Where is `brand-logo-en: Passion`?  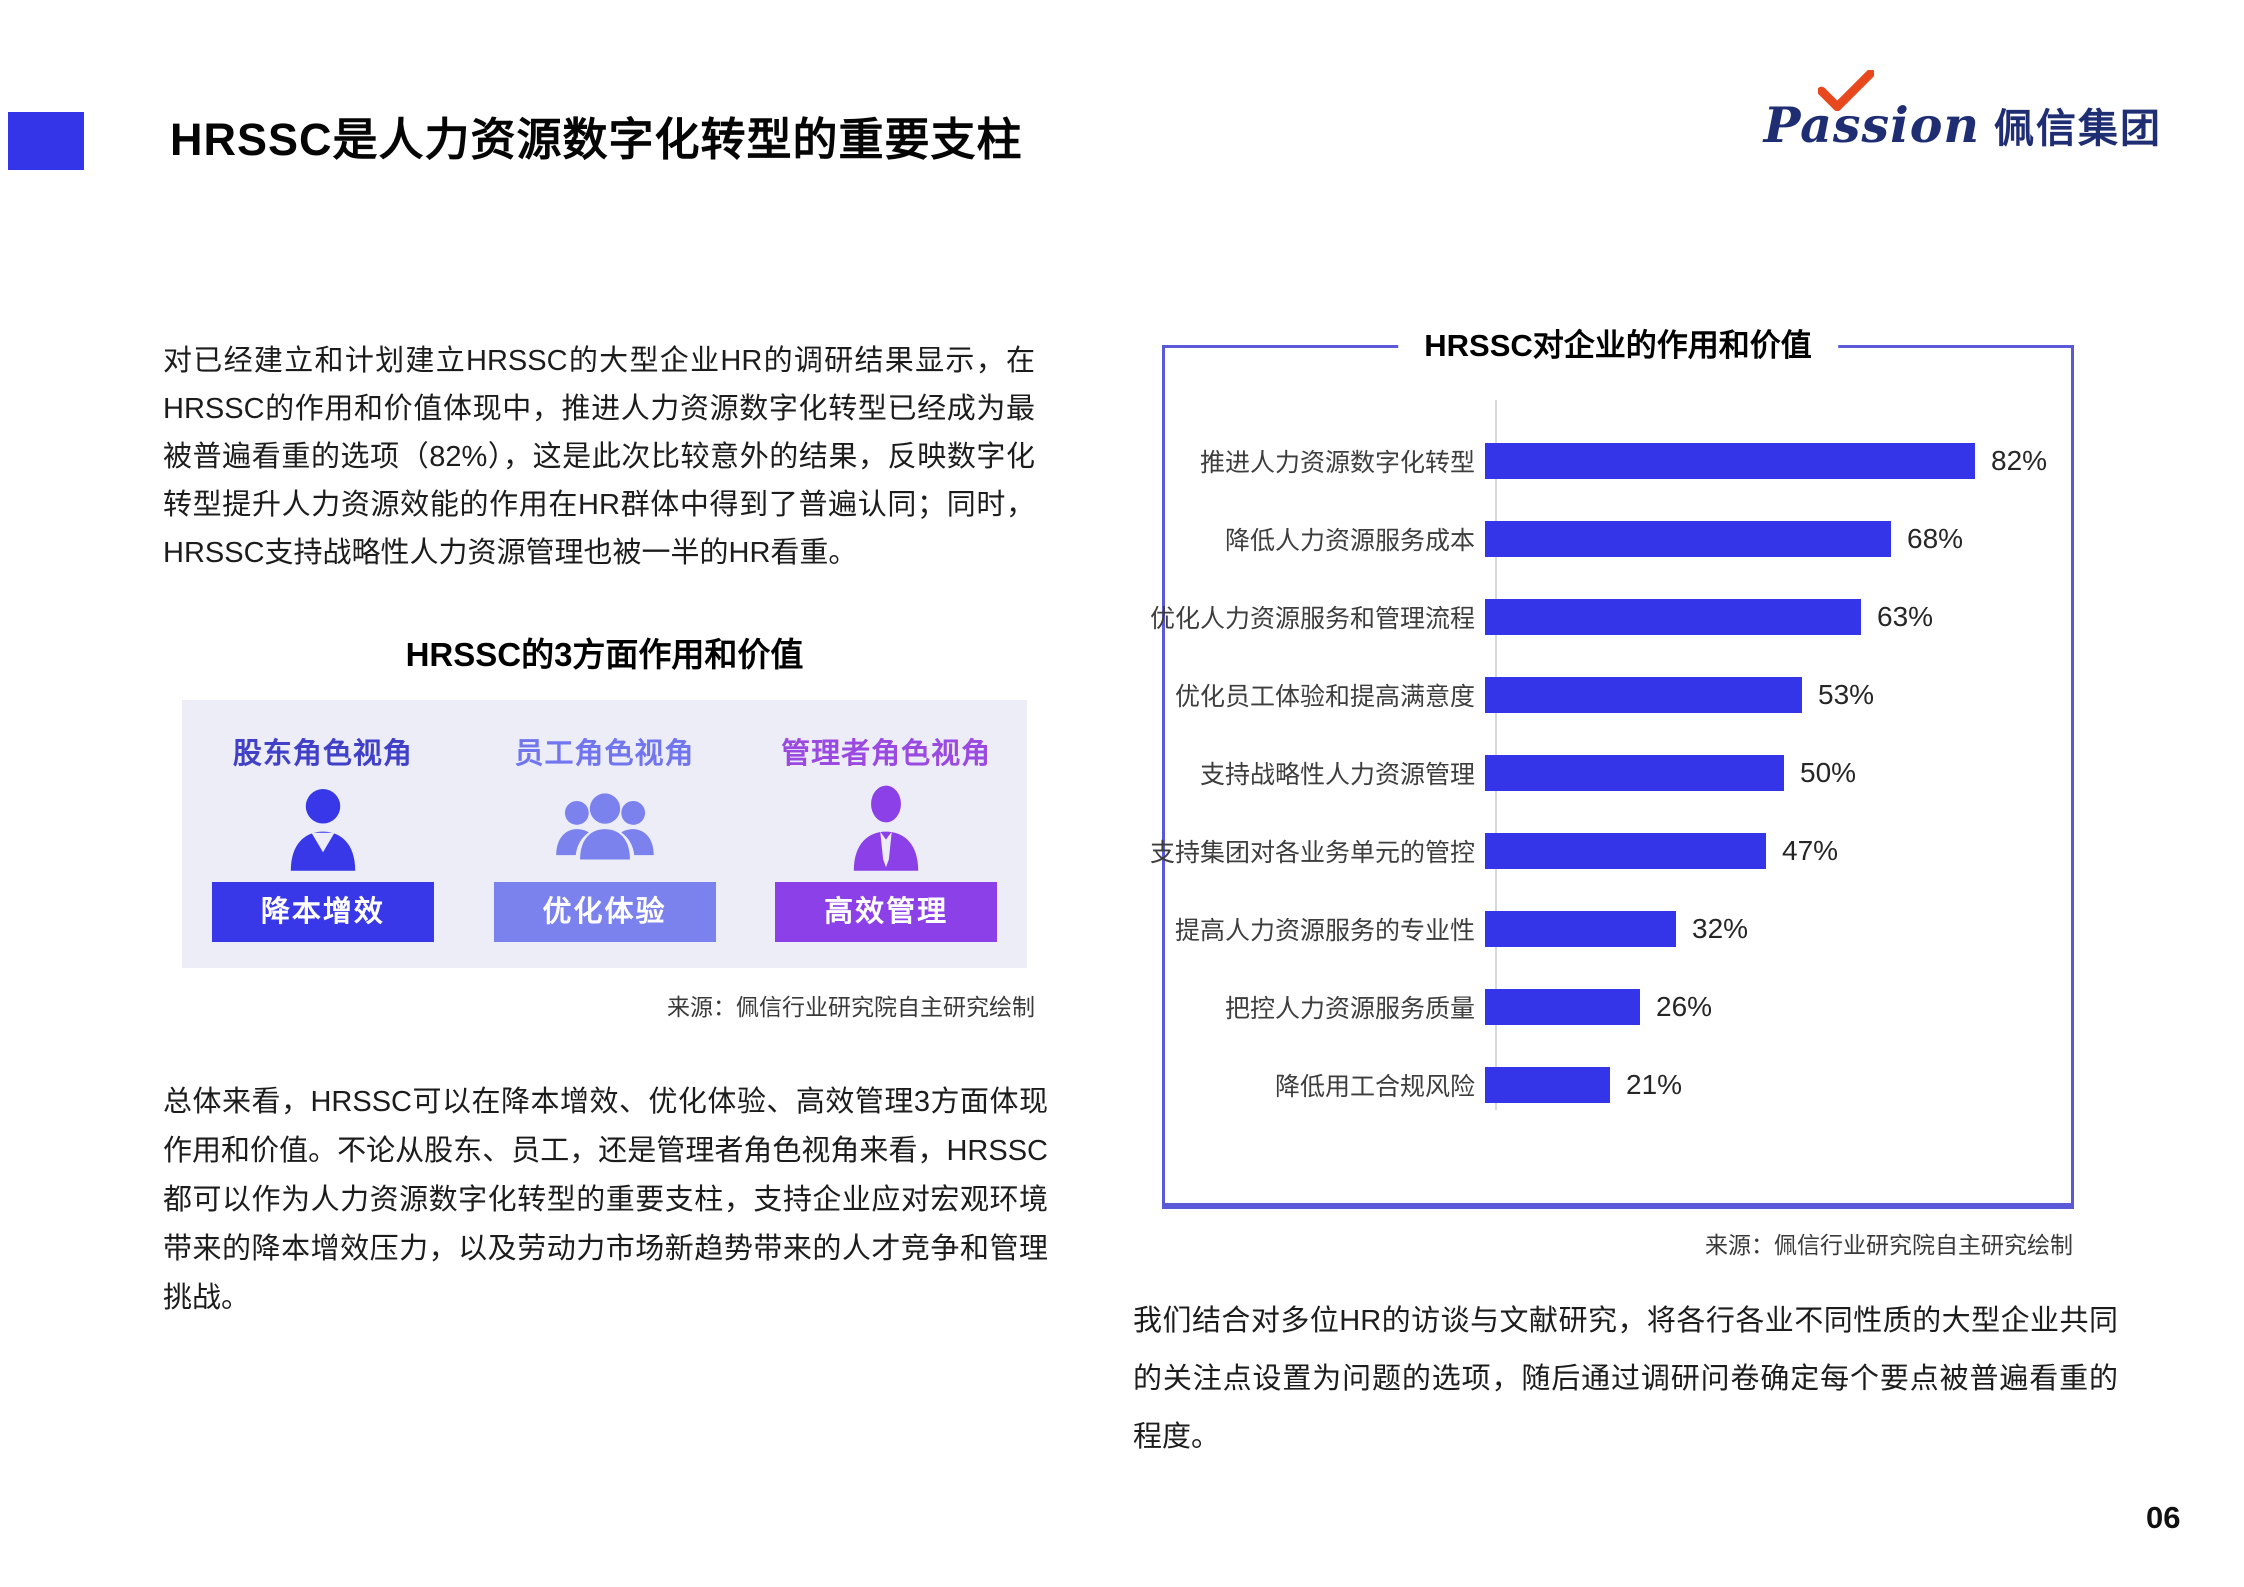
brand-logo-en: Passion is located at coordinates (1871, 112).